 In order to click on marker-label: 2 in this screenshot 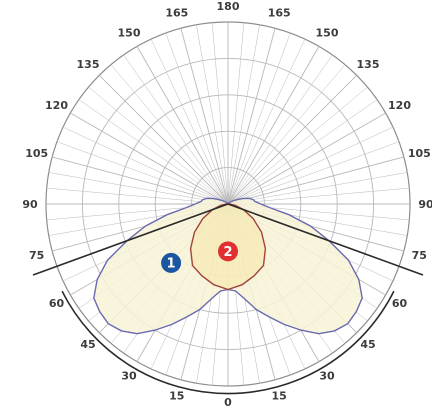, I will do `click(227, 252)`.